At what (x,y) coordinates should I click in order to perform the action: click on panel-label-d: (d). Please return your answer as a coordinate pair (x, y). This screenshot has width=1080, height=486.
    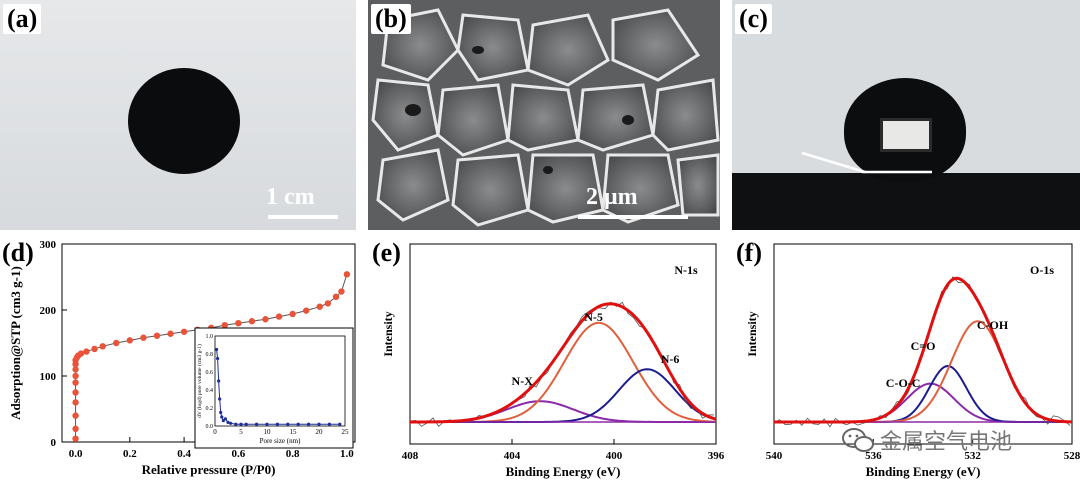
    Looking at the image, I should click on (18, 253).